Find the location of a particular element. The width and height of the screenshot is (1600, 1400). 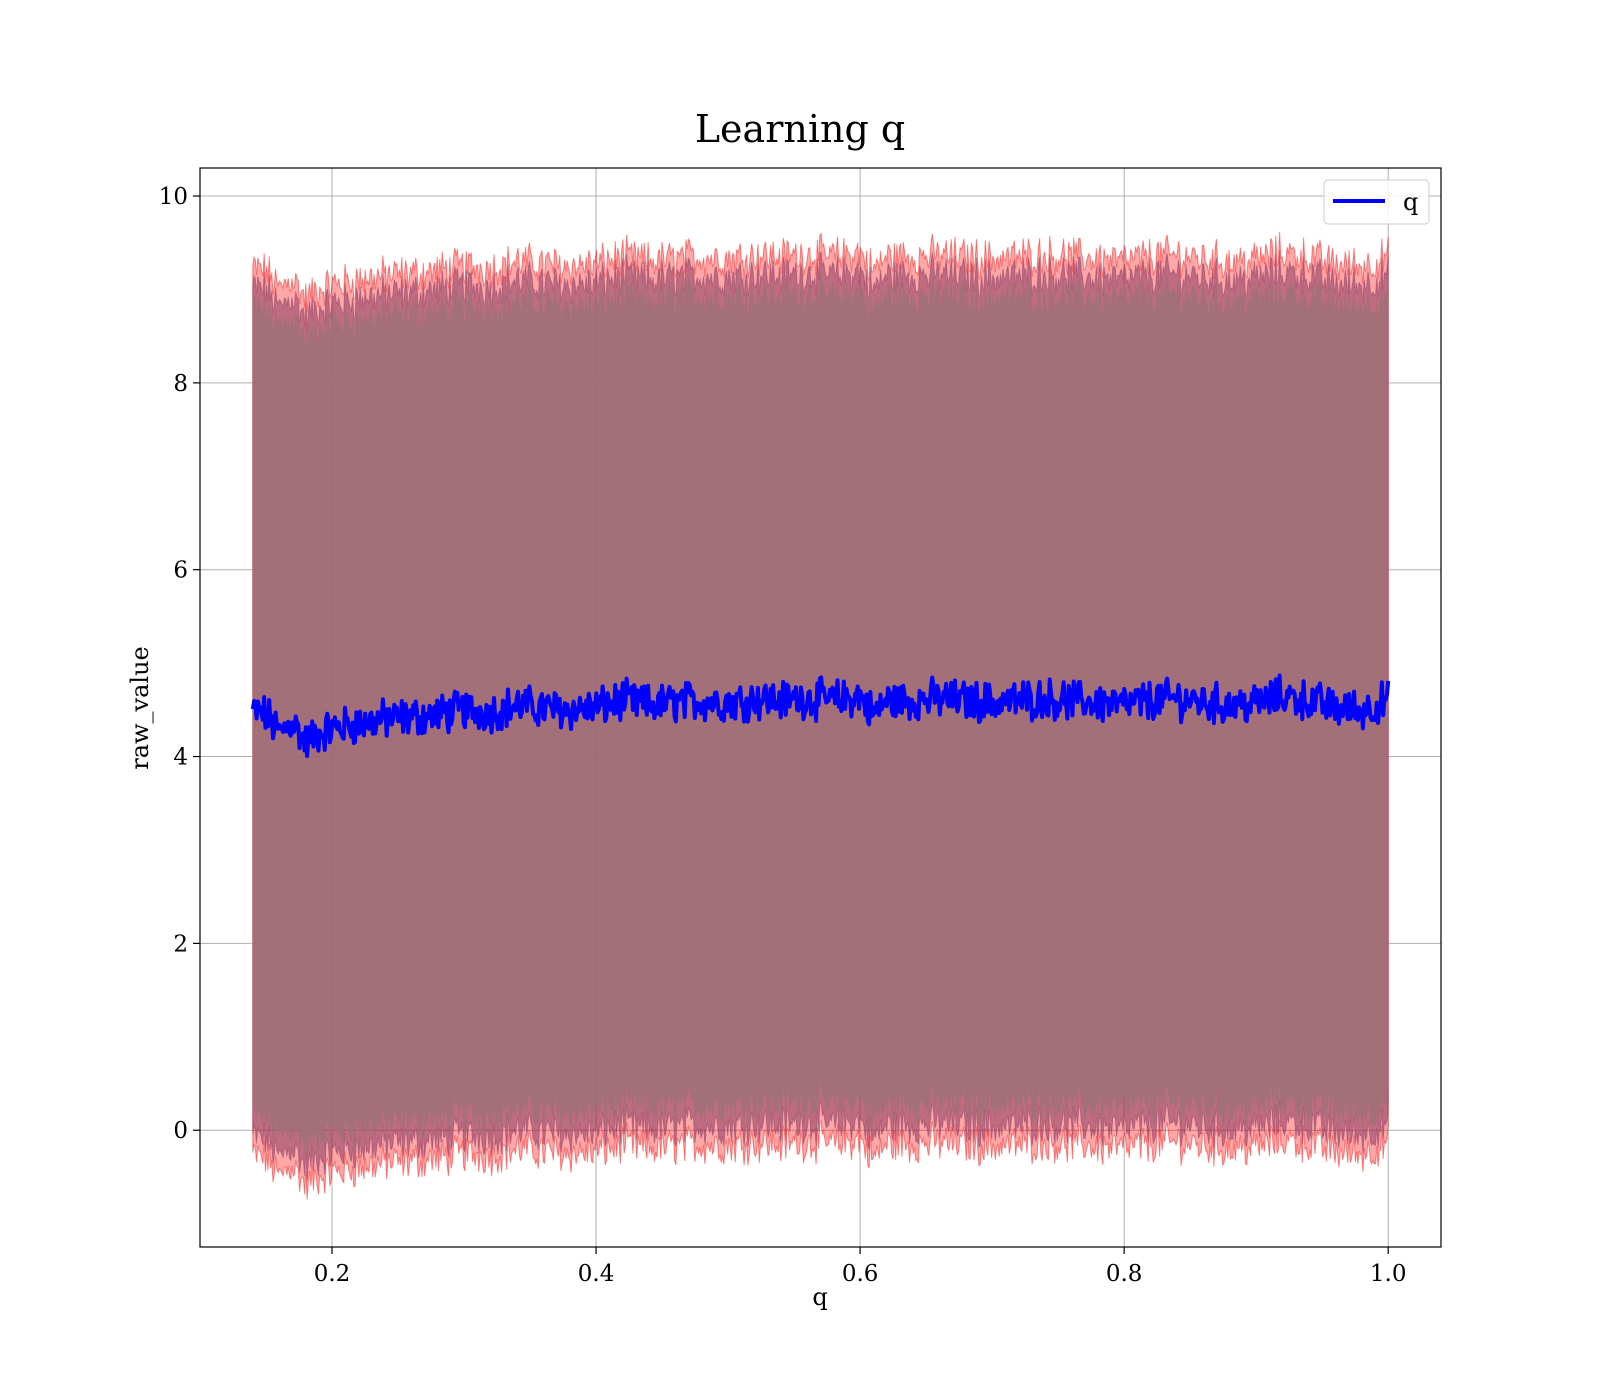

x-tick-label: 0.4 is located at coordinates (596, 1274).